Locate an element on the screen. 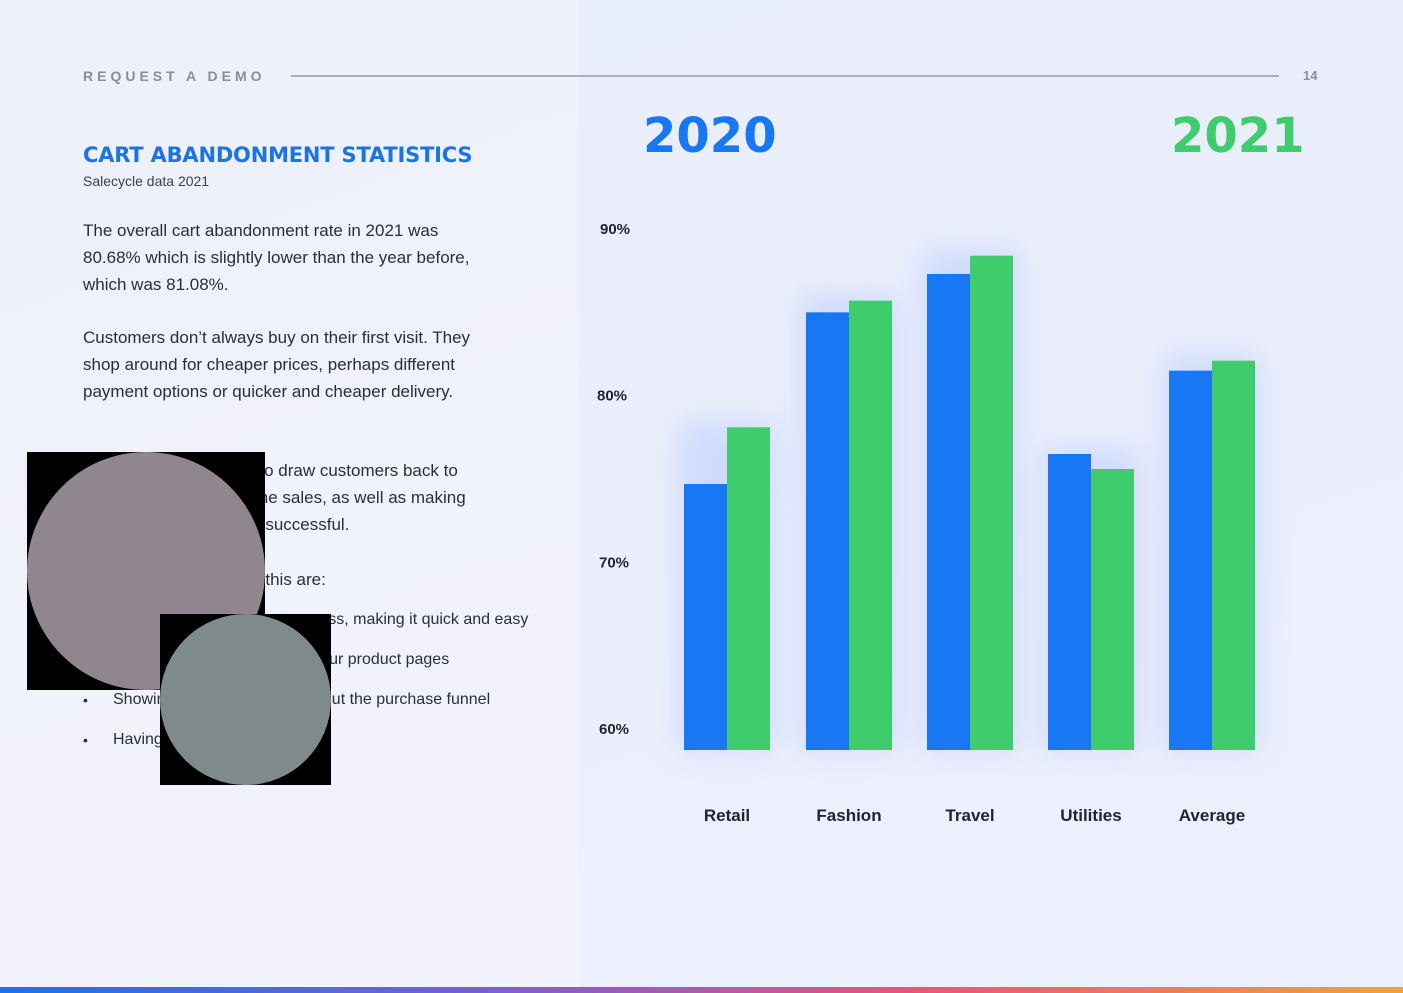 The width and height of the screenshot is (1403, 993). header-divider is located at coordinates (785, 76).